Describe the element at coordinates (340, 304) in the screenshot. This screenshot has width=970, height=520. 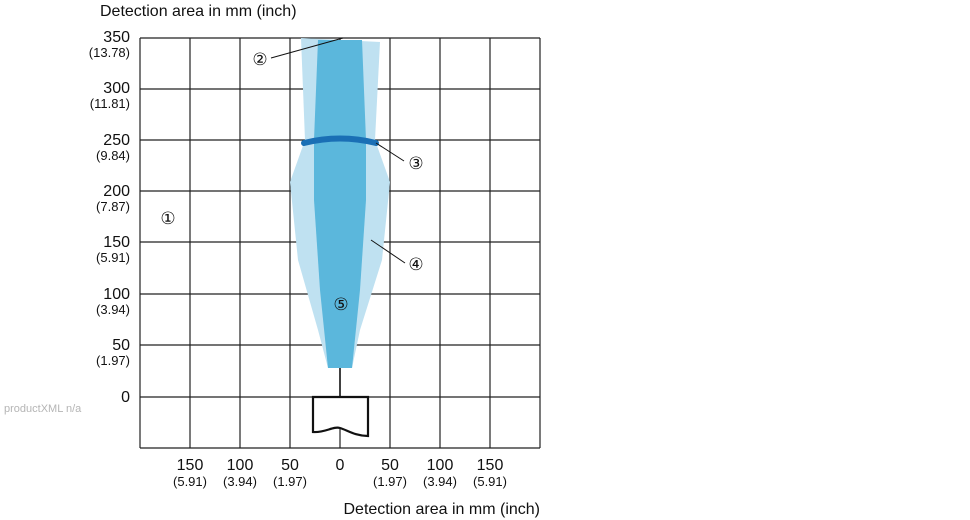
I see `callout-5: ⑤` at that location.